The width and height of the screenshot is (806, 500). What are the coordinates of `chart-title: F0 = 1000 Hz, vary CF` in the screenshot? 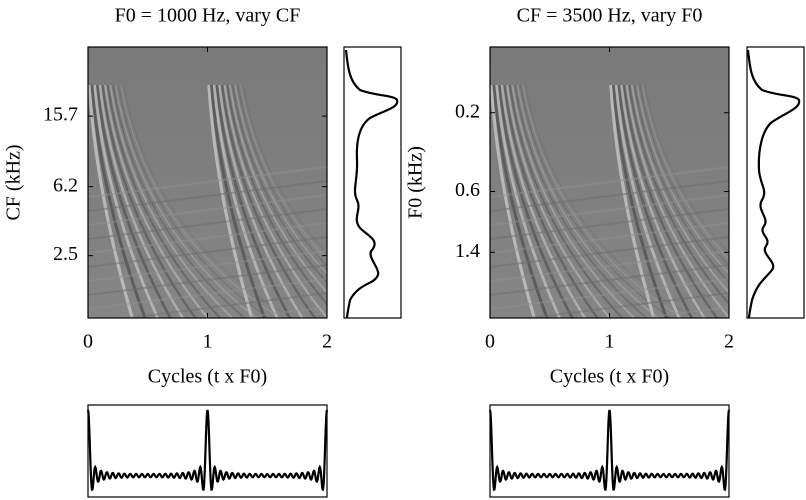 It's located at (208, 16).